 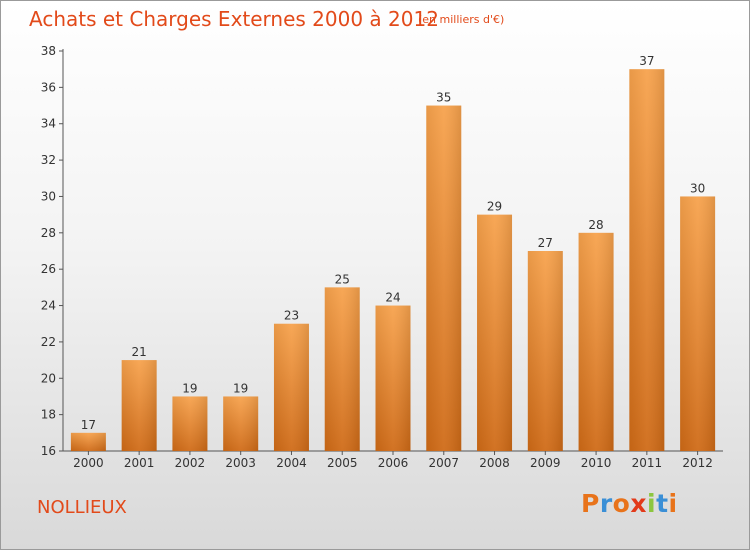 I want to click on data-label: 27, so click(x=545, y=243).